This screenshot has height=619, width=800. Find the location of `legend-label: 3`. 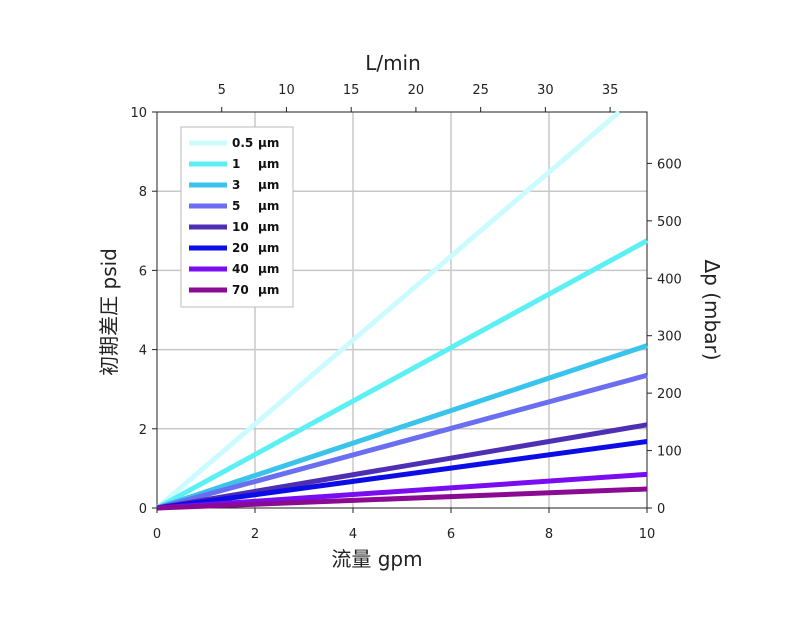

legend-label: 3 is located at coordinates (236, 185).